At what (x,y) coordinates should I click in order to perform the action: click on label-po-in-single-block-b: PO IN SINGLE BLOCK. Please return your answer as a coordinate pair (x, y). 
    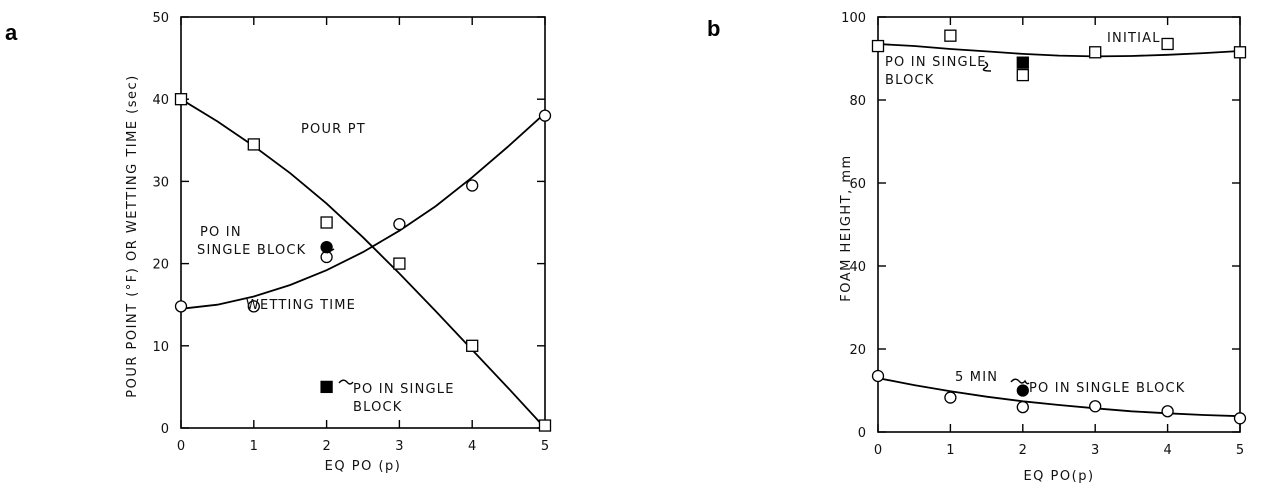
    Looking at the image, I should click on (1107, 388).